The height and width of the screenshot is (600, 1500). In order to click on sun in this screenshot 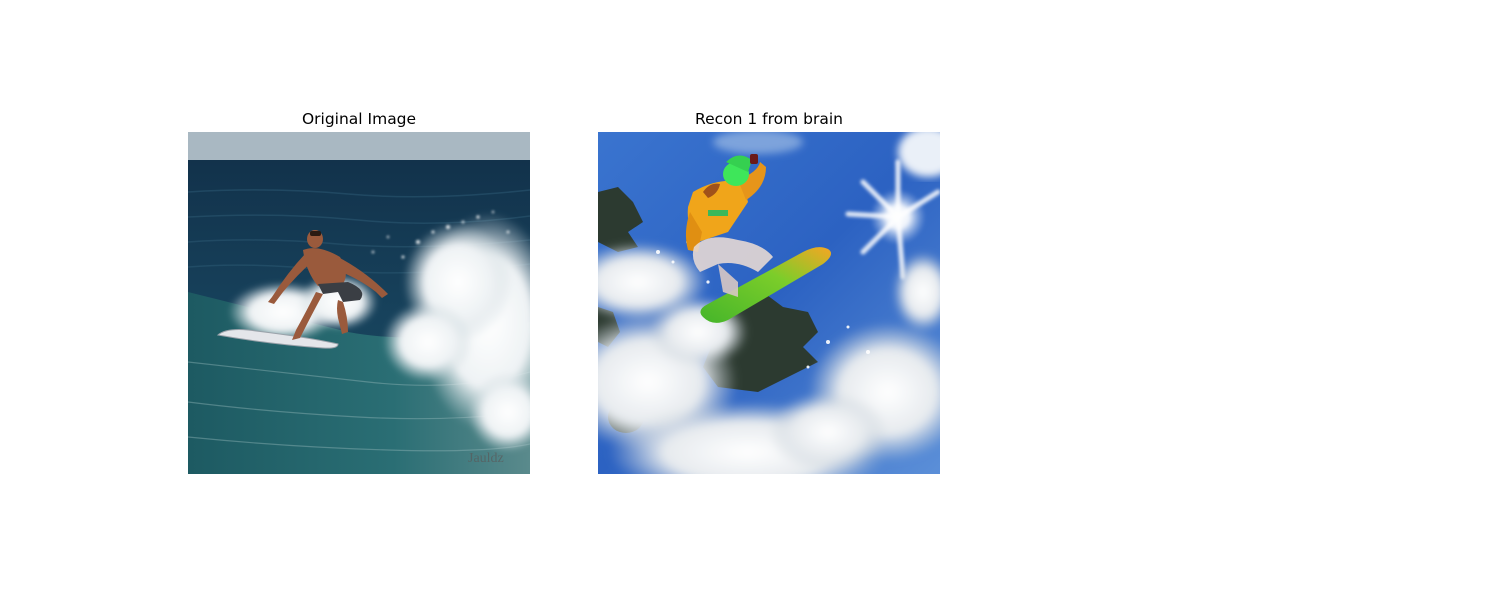, I will do `click(892, 219)`.